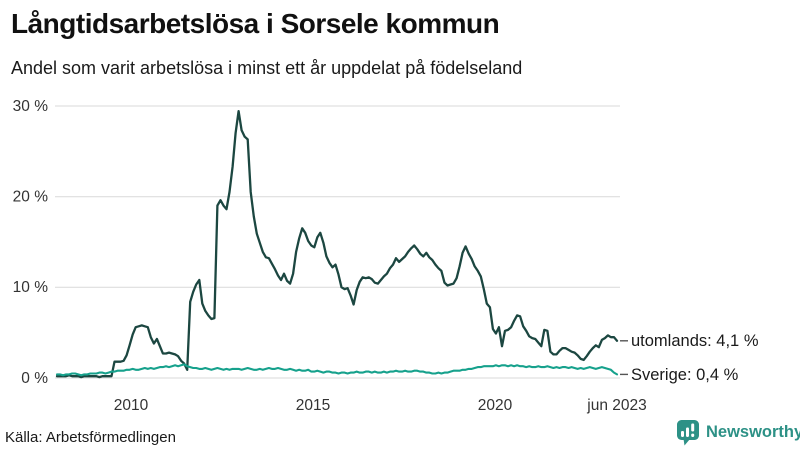 The height and width of the screenshot is (450, 800). Describe the element at coordinates (753, 432) in the screenshot. I see `newsworthy-wordmark: Newsworthy` at that location.